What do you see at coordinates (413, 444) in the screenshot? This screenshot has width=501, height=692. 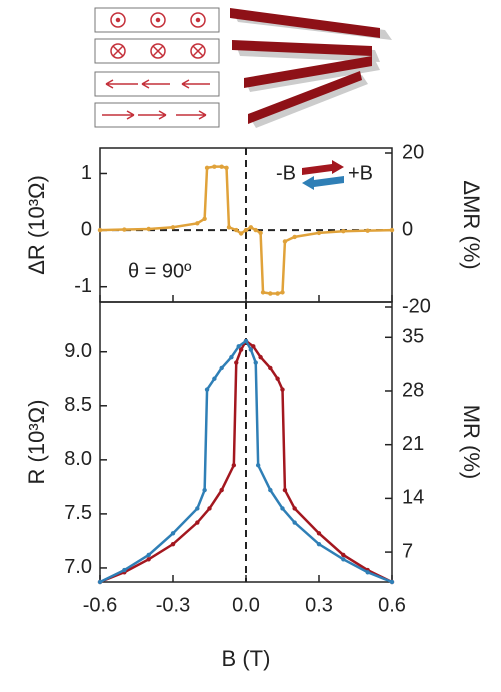 I see `y2-tick-label: 21` at bounding box center [413, 444].